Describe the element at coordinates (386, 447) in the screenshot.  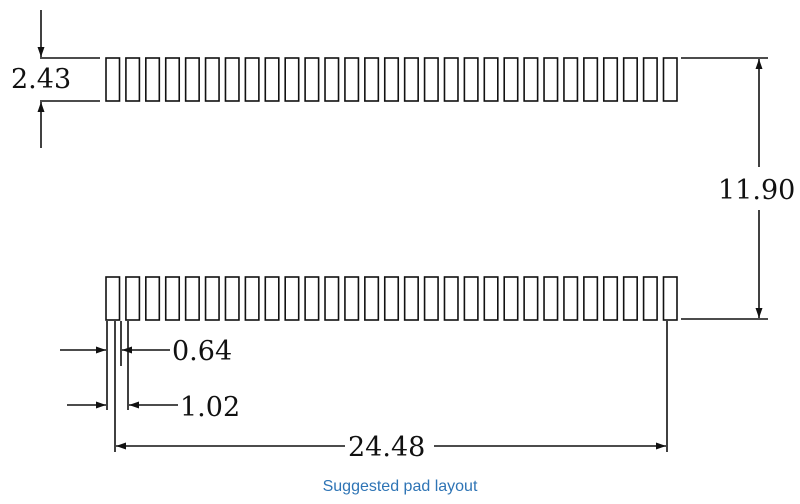
I see `overall-length-label: 24.48` at that location.